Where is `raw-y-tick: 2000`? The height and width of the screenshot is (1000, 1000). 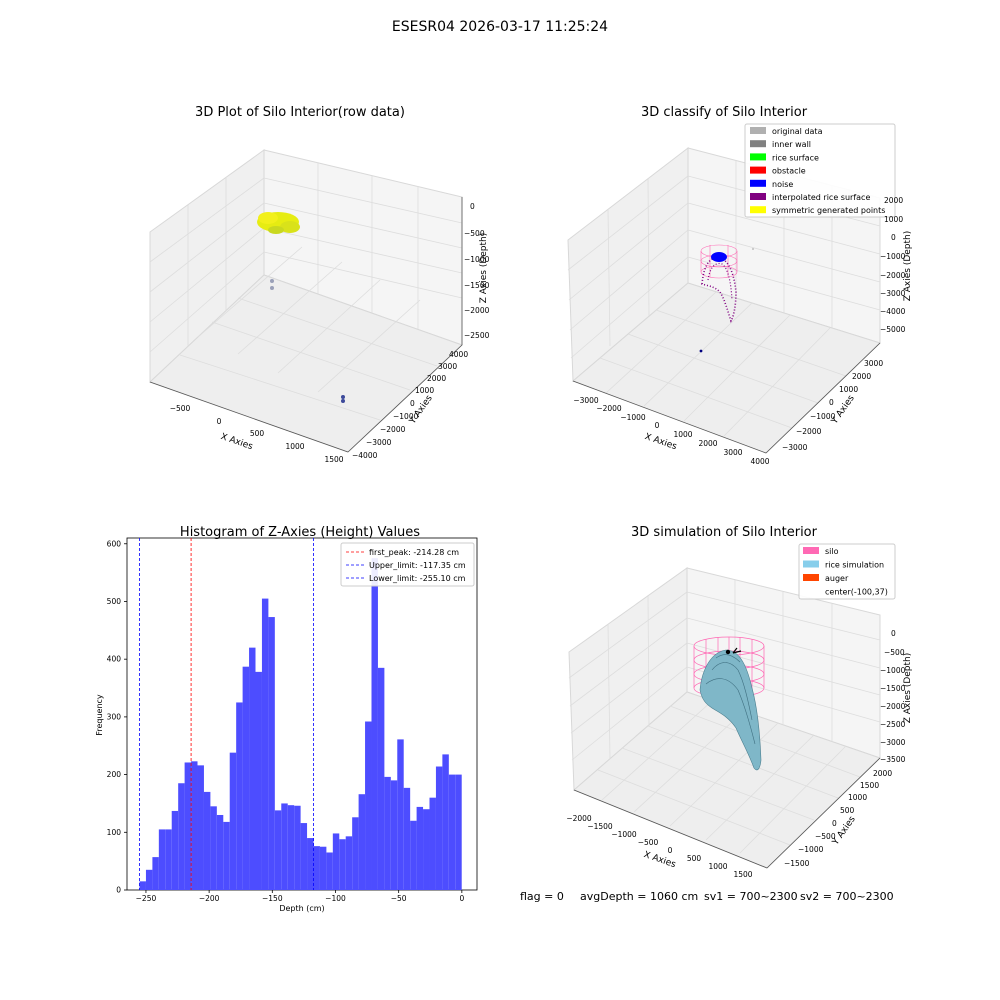 raw-y-tick: 2000 is located at coordinates (436, 378).